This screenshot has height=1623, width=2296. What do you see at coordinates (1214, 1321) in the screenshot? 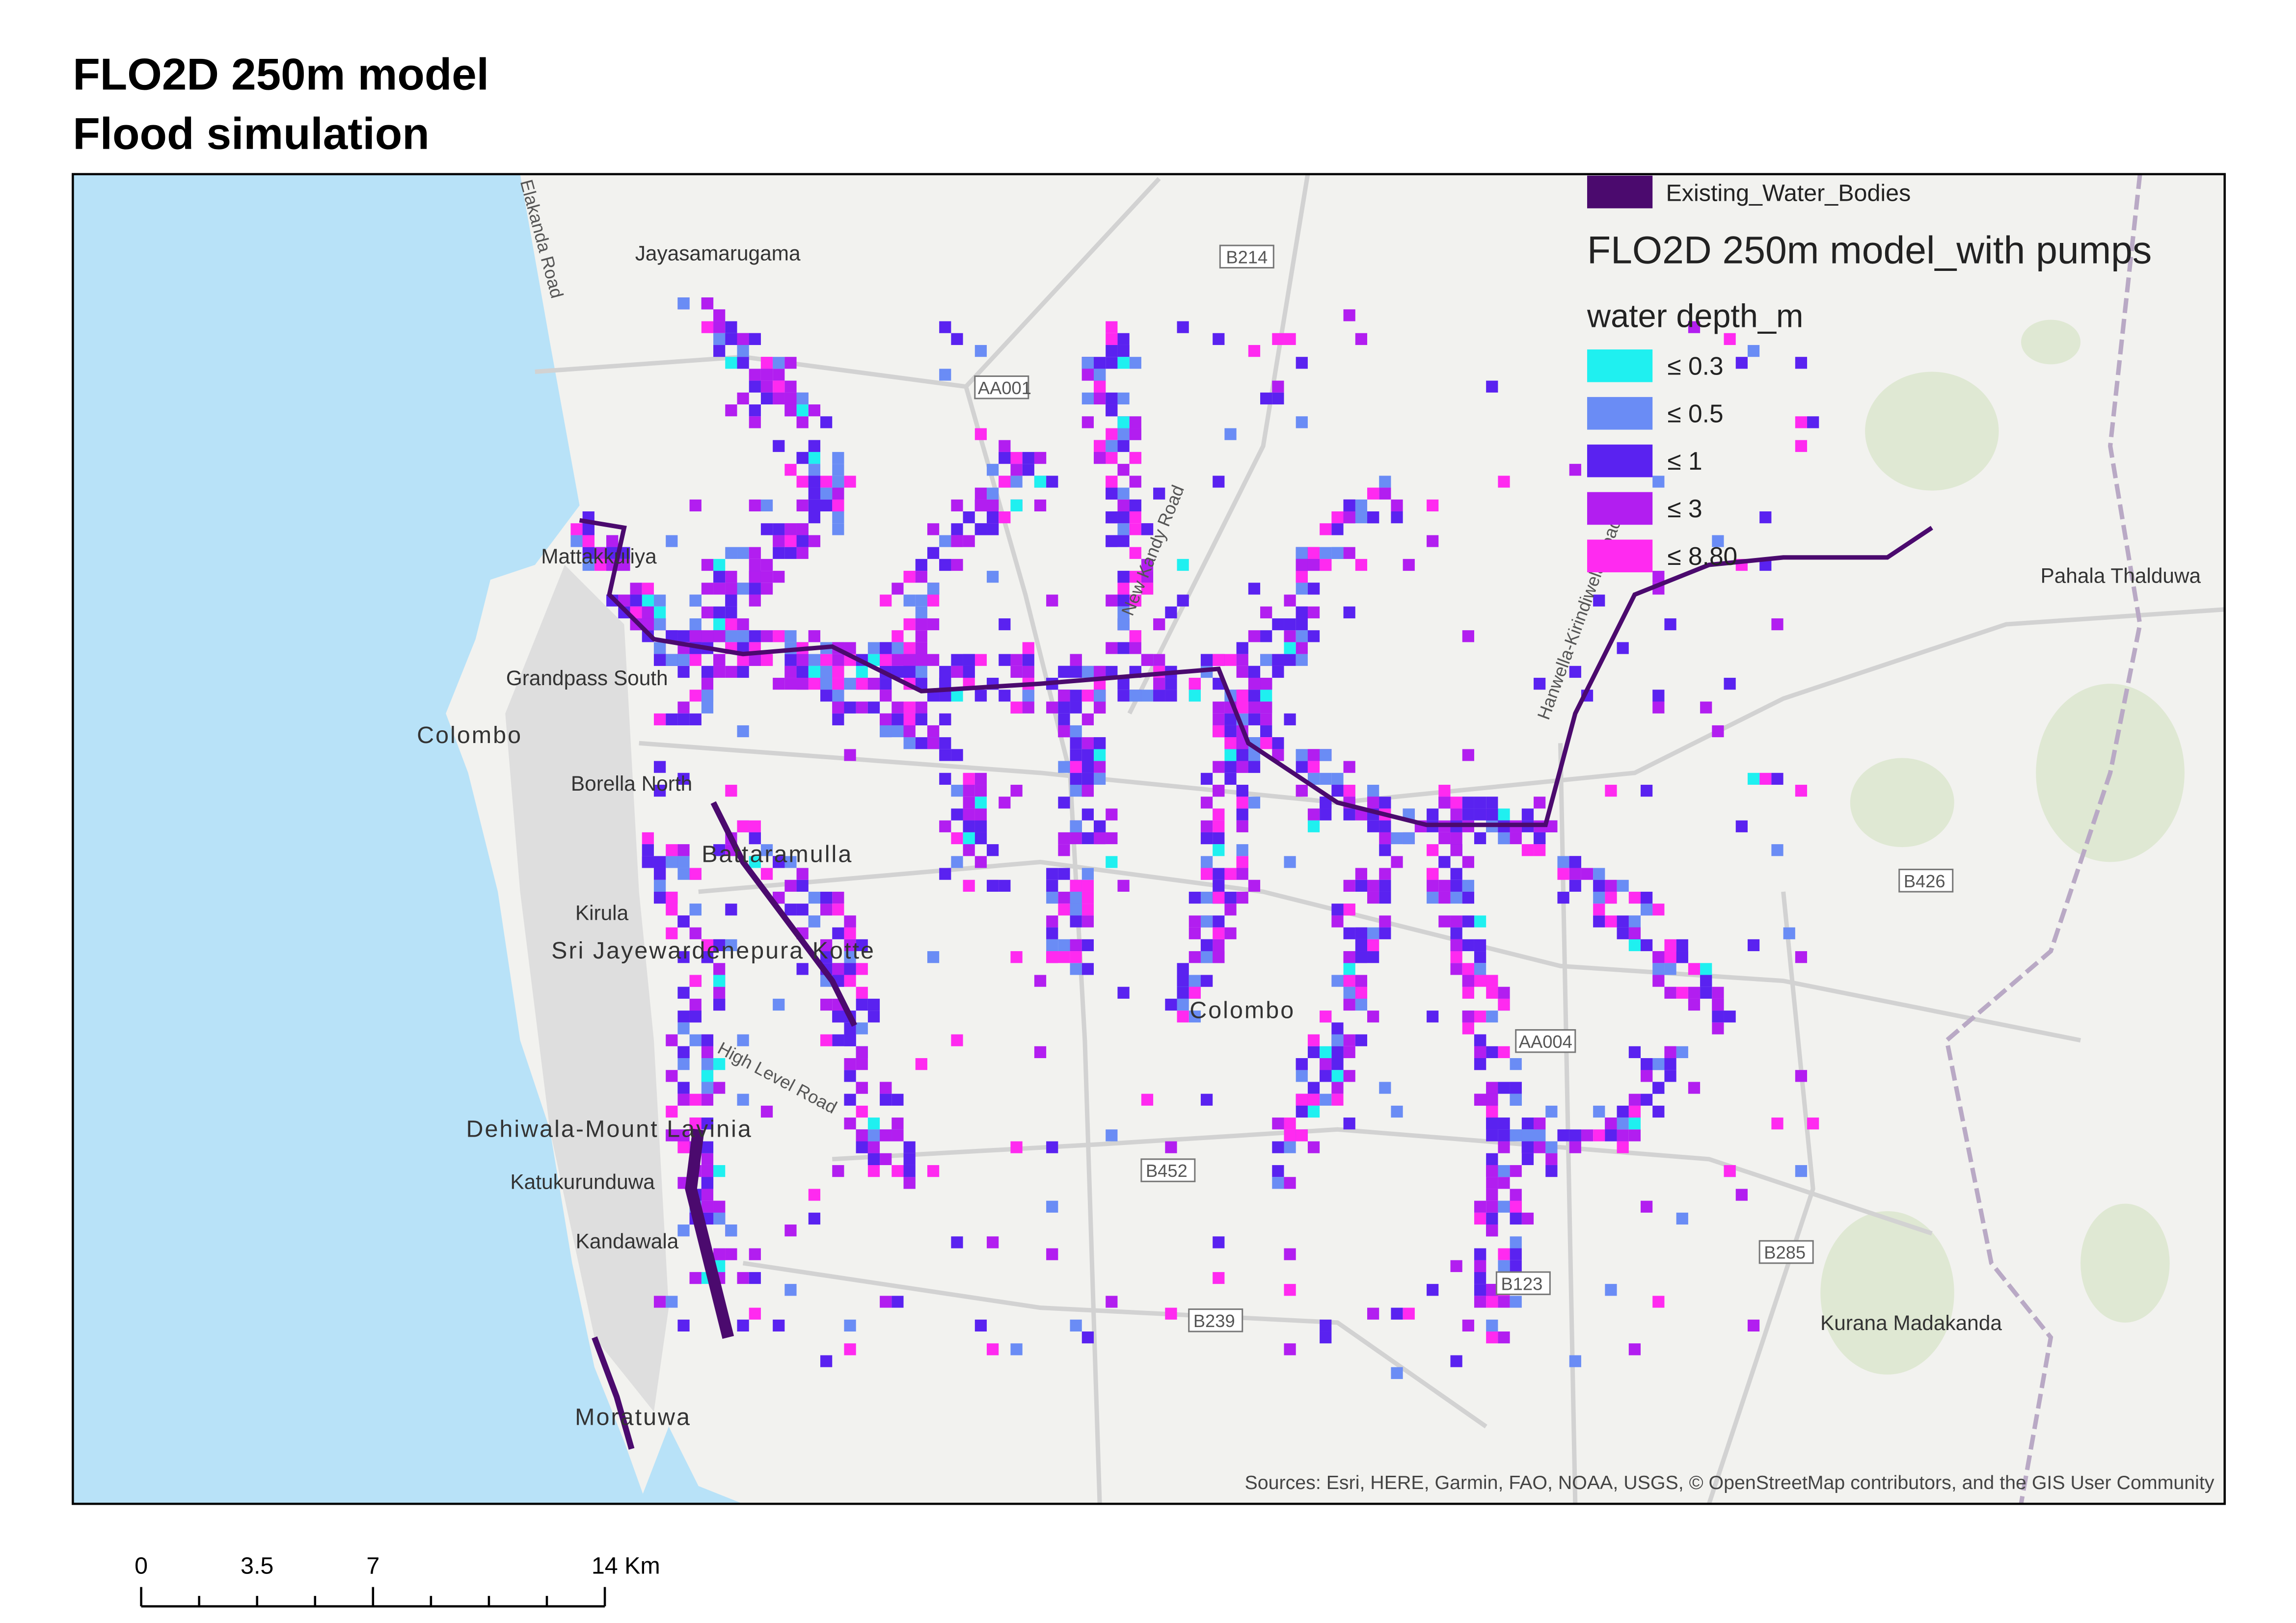
I see `road-shield: B239` at bounding box center [1214, 1321].